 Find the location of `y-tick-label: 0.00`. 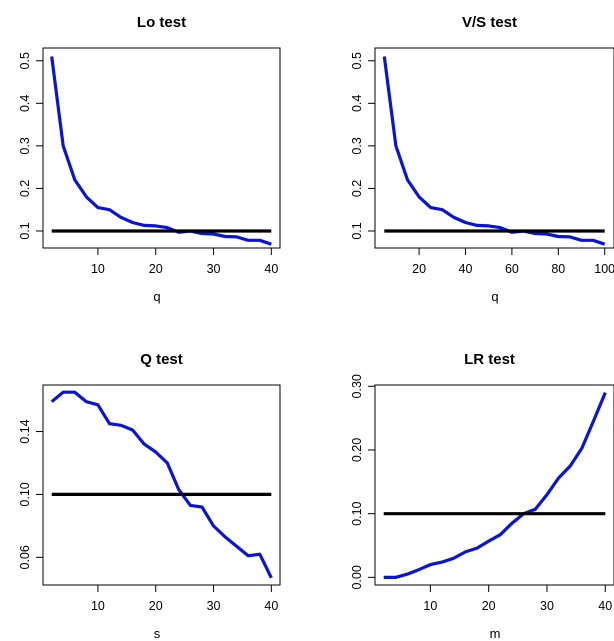

y-tick-label: 0.00 is located at coordinates (357, 577).